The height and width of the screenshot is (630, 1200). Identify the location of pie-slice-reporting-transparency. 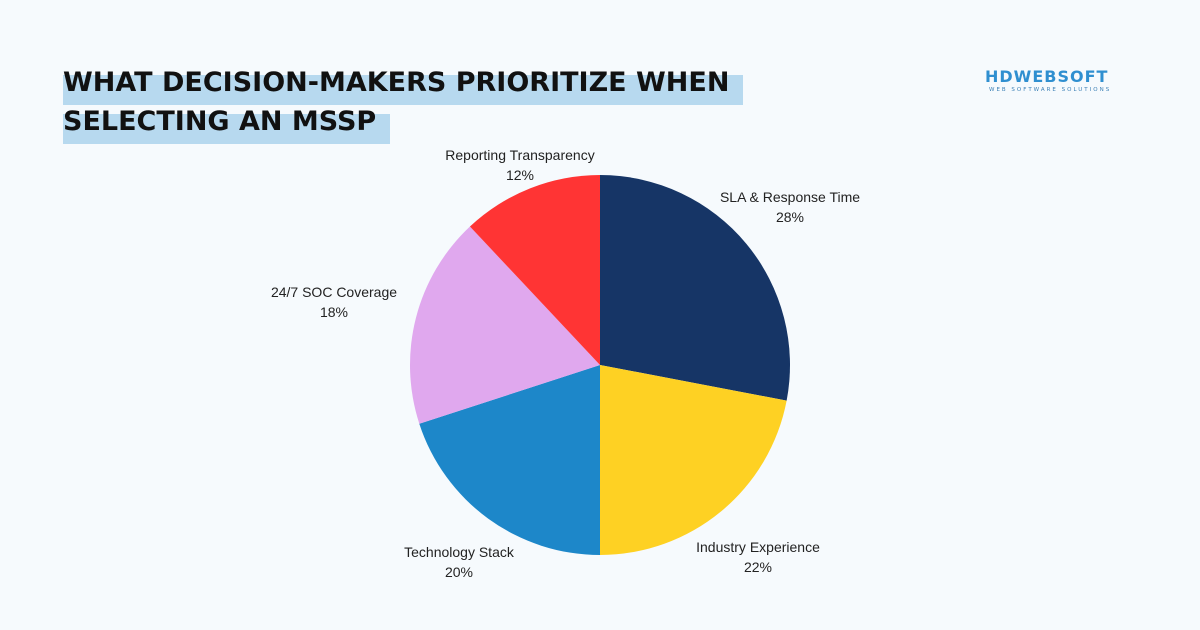
(534, 270).